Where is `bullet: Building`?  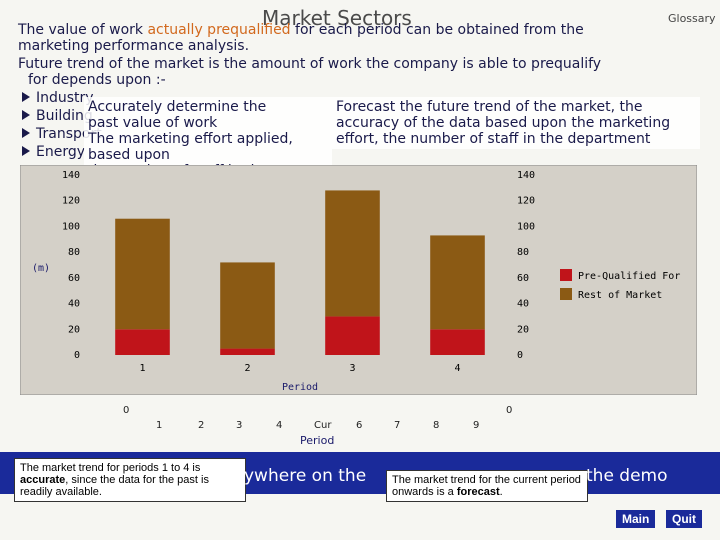
bullet: Building is located at coordinates (57, 116).